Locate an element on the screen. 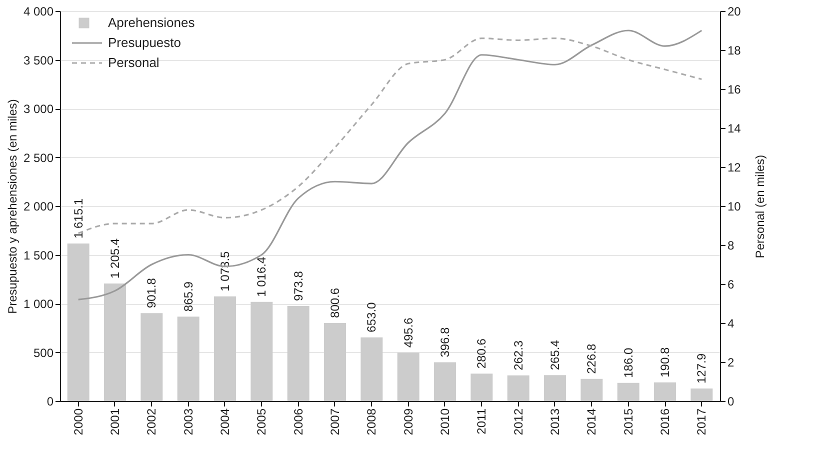  data-label: 800.6 is located at coordinates (335, 303).